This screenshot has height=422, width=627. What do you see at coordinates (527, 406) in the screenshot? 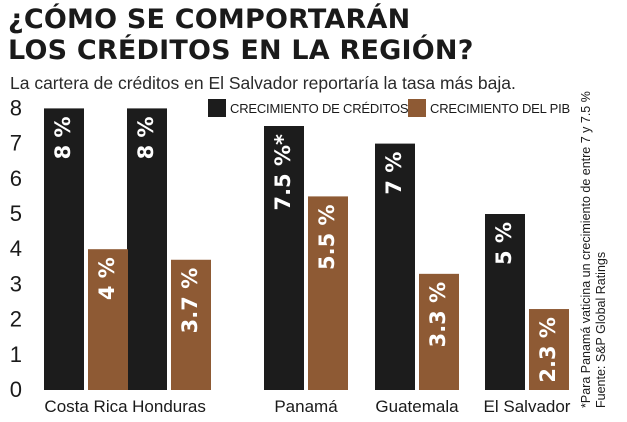
I see `x-tick-label: El Salvador` at bounding box center [527, 406].